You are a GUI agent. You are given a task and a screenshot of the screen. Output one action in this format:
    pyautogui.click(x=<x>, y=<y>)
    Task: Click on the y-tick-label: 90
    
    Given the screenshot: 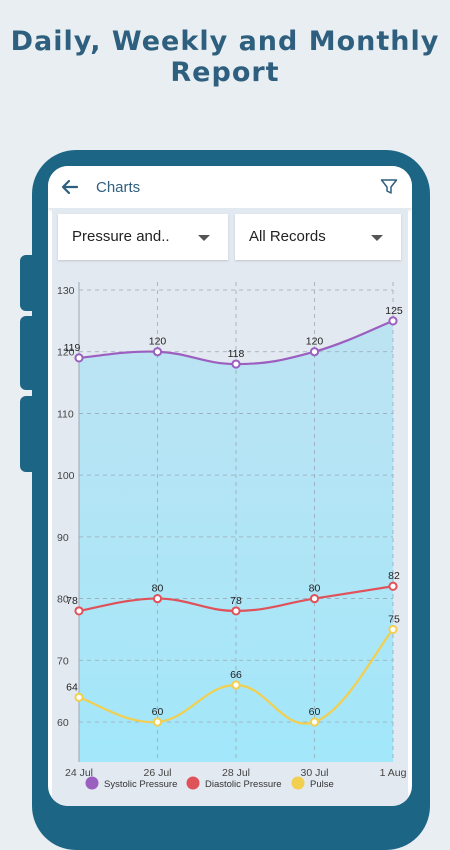 What is the action you would take?
    pyautogui.click(x=63, y=538)
    